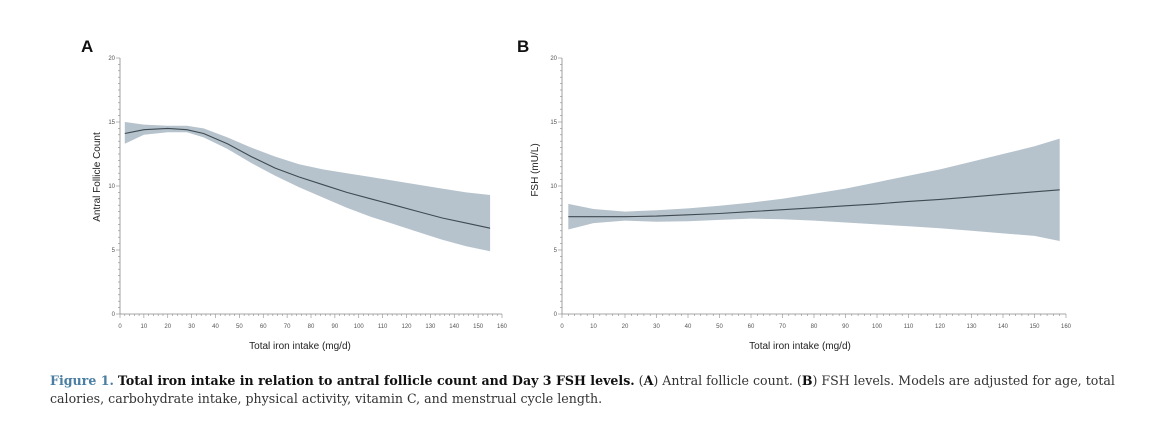 This screenshot has height=442, width=1152. I want to click on fit-line-b, so click(814, 203).